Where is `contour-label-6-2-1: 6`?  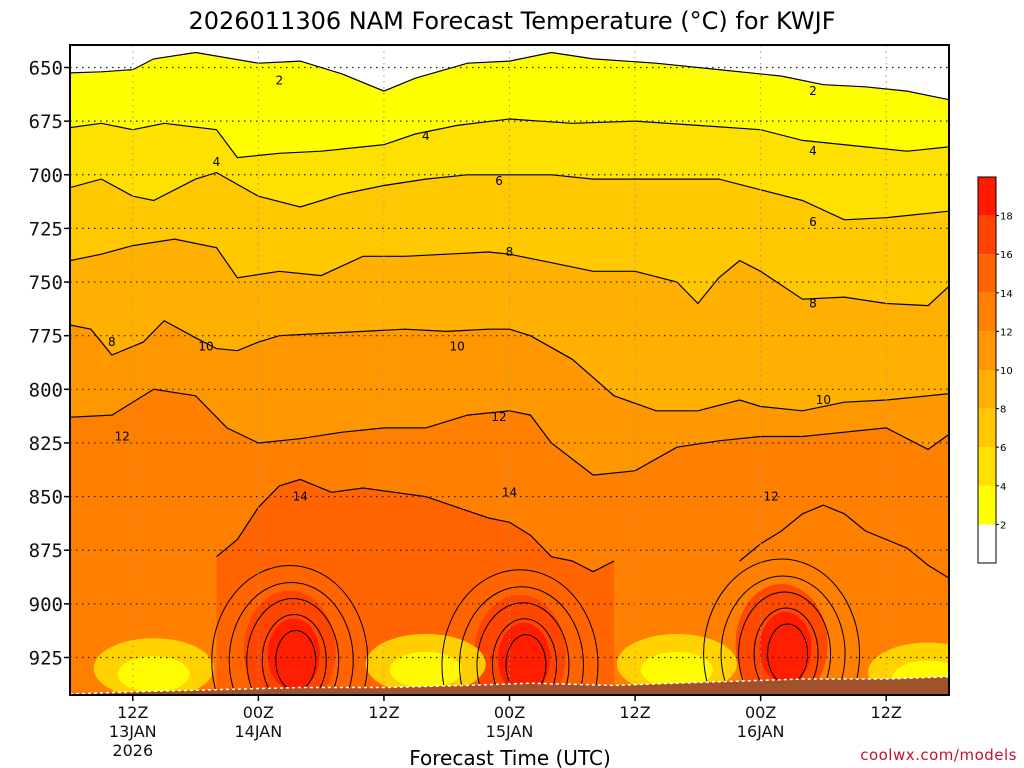
contour-label-6-2-1: 6 is located at coordinates (813, 222).